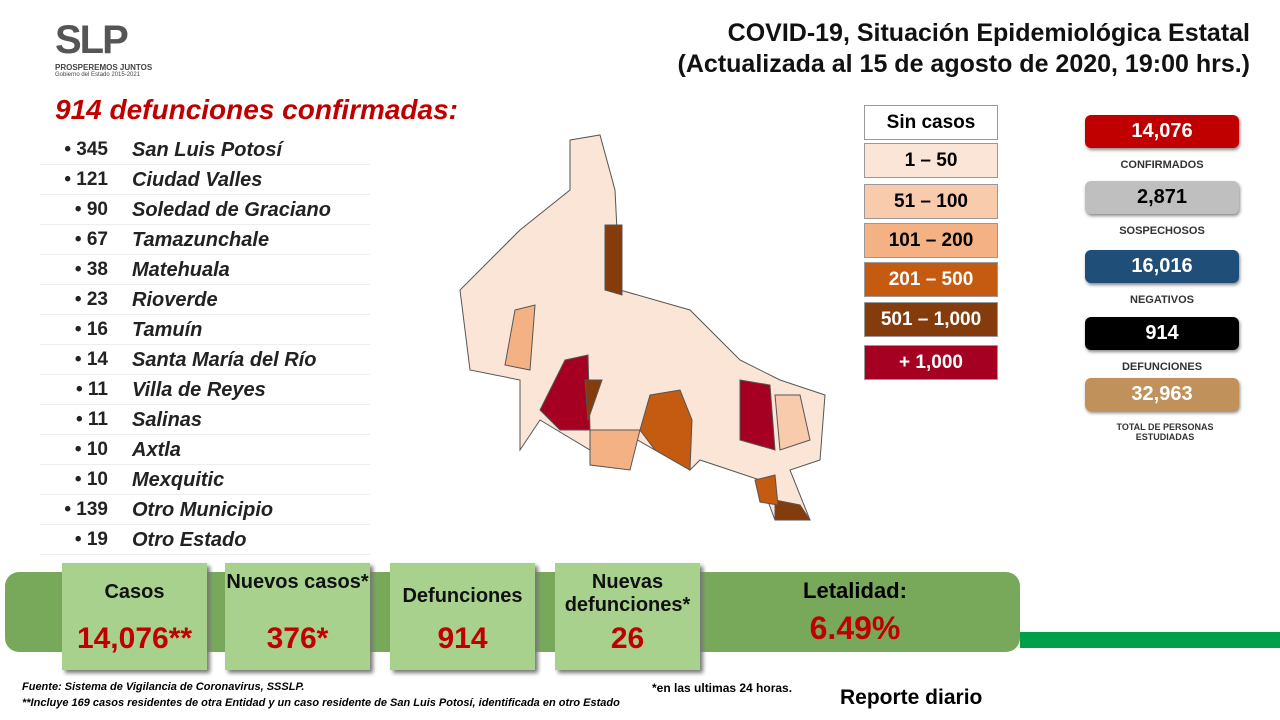 This screenshot has height=720, width=1280. Describe the element at coordinates (462, 616) in the screenshot. I see `summary-card: Defunciones 914` at that location.